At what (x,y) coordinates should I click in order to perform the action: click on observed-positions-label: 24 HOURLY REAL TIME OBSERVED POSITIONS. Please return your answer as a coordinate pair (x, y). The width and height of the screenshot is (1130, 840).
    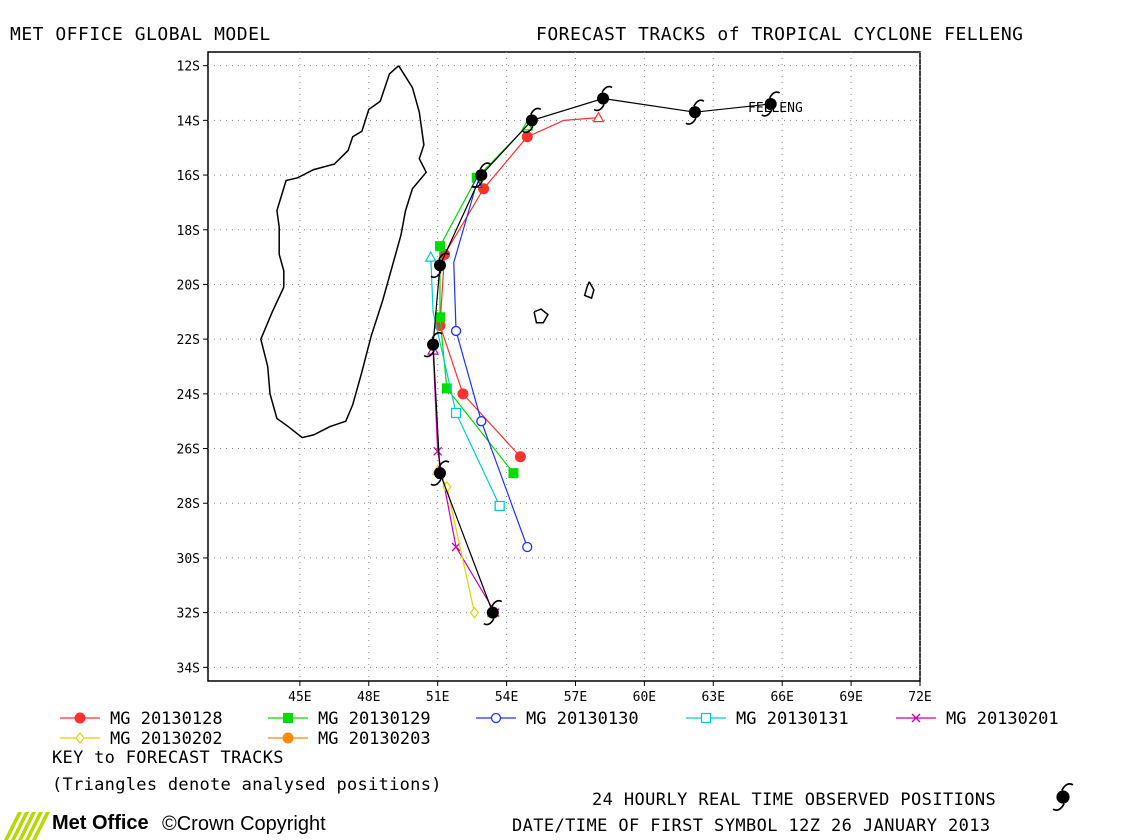
    Looking at the image, I should click on (794, 800).